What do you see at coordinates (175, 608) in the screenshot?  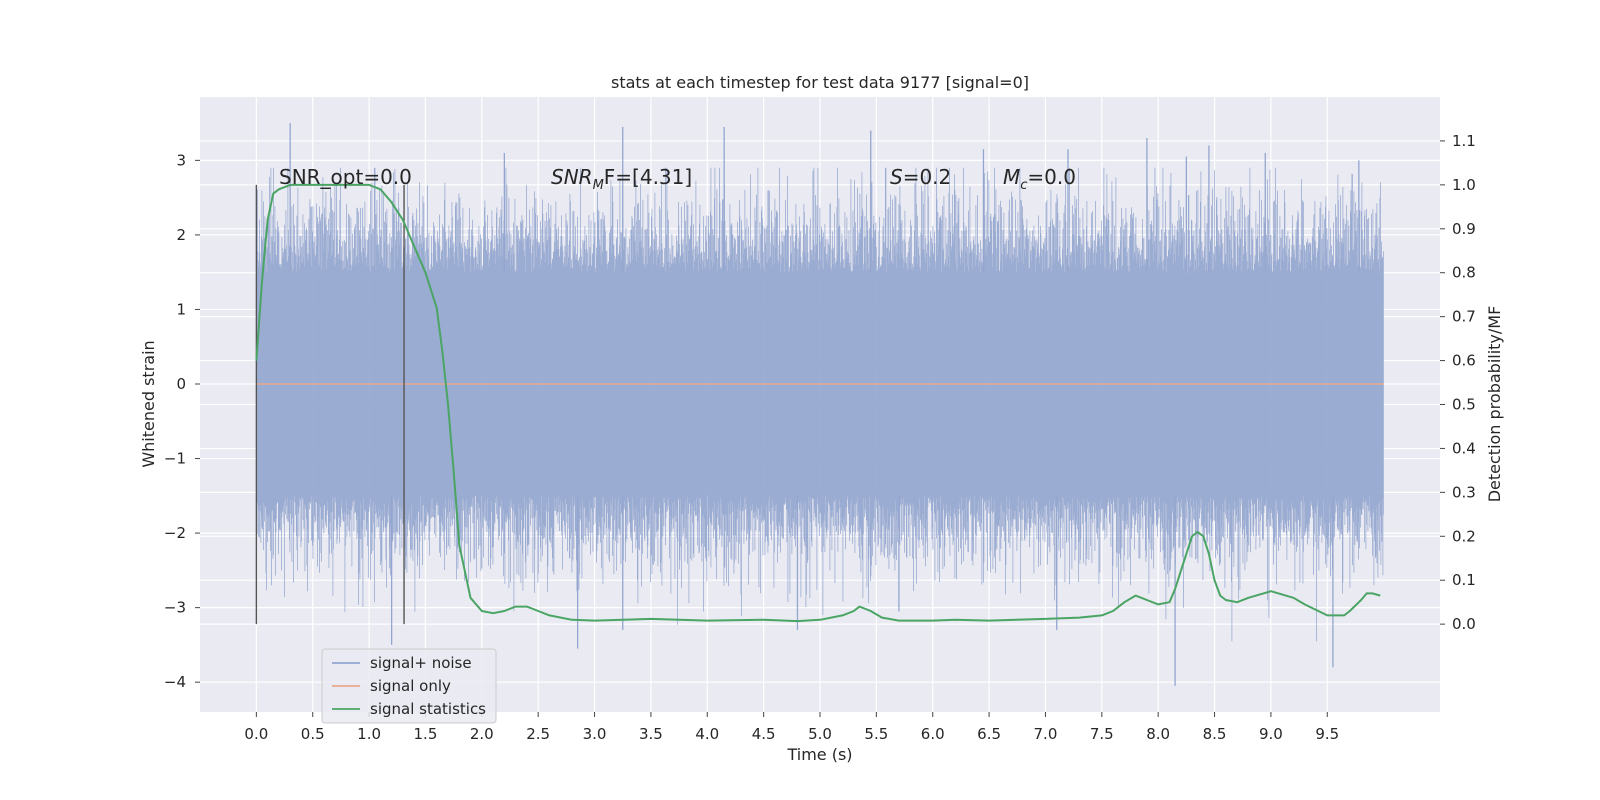 I see `left-y-tick-label: −3` at bounding box center [175, 608].